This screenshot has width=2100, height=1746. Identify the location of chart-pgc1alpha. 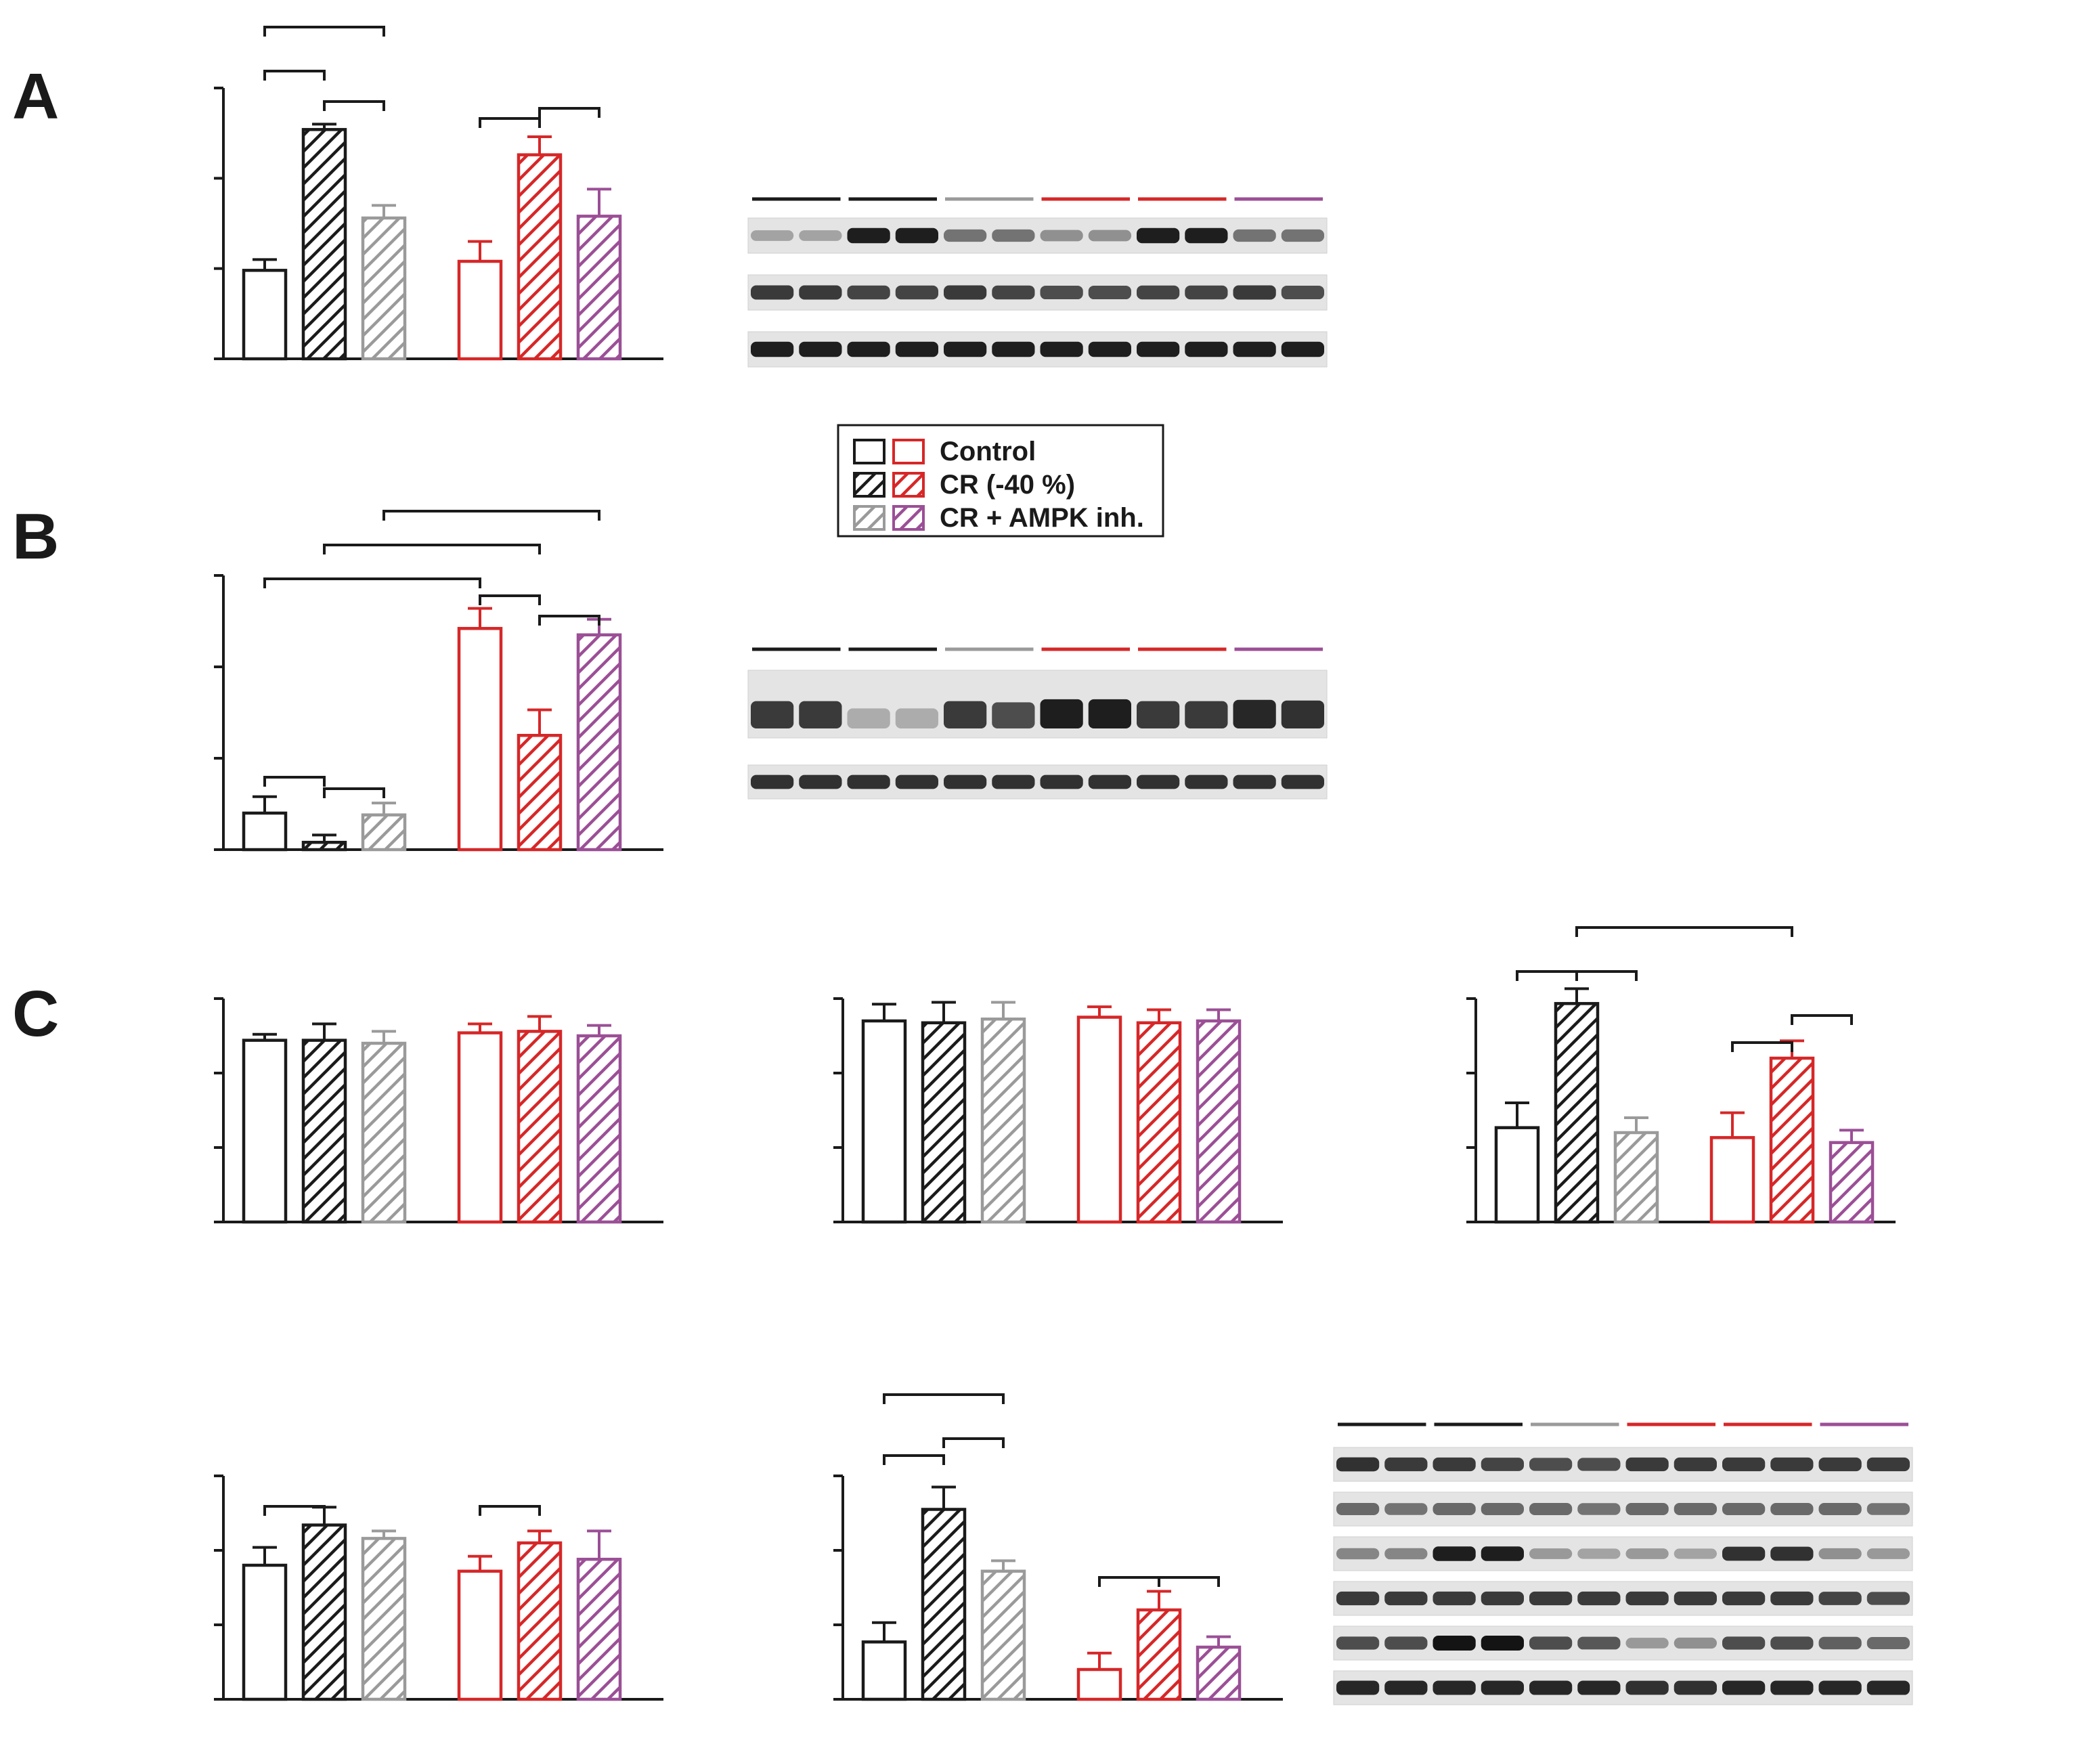
(1058, 1110).